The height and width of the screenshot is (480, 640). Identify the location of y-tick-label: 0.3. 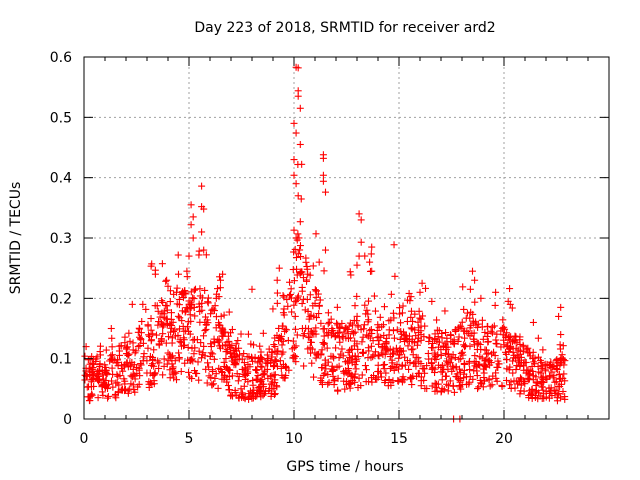
(61, 239).